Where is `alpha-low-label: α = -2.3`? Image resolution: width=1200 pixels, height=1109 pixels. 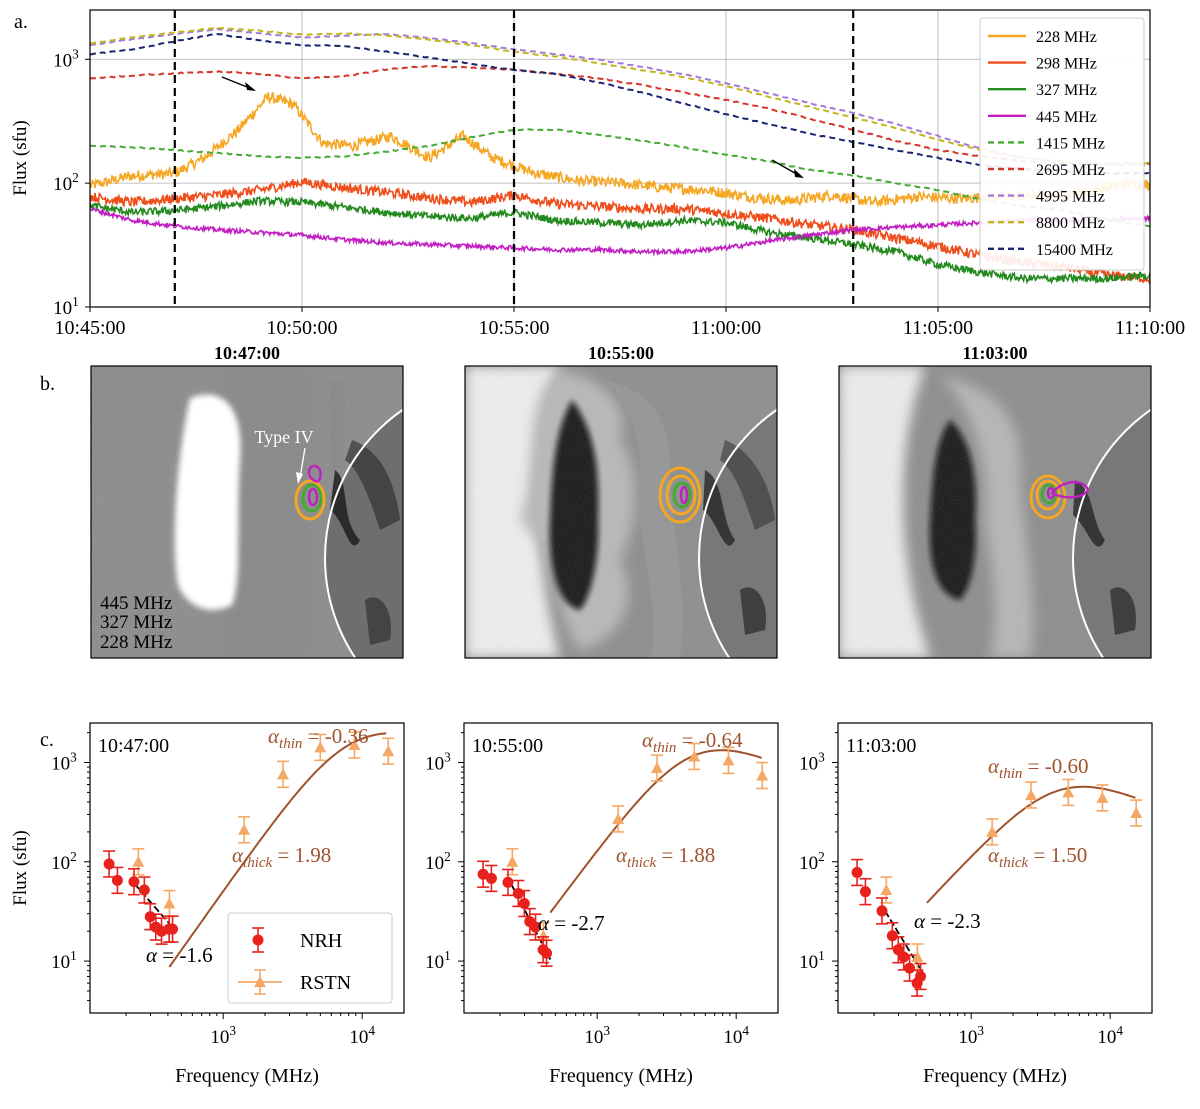 alpha-low-label: α = -2.3 is located at coordinates (947, 921).